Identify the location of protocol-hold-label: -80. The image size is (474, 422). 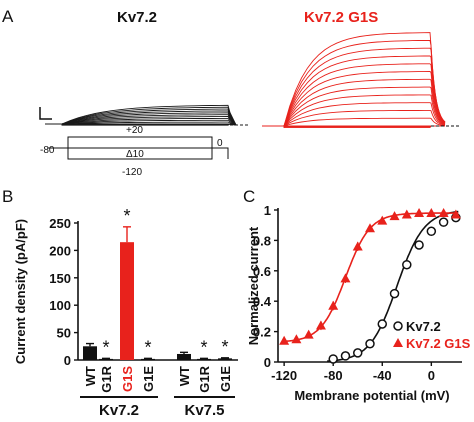
(47, 150).